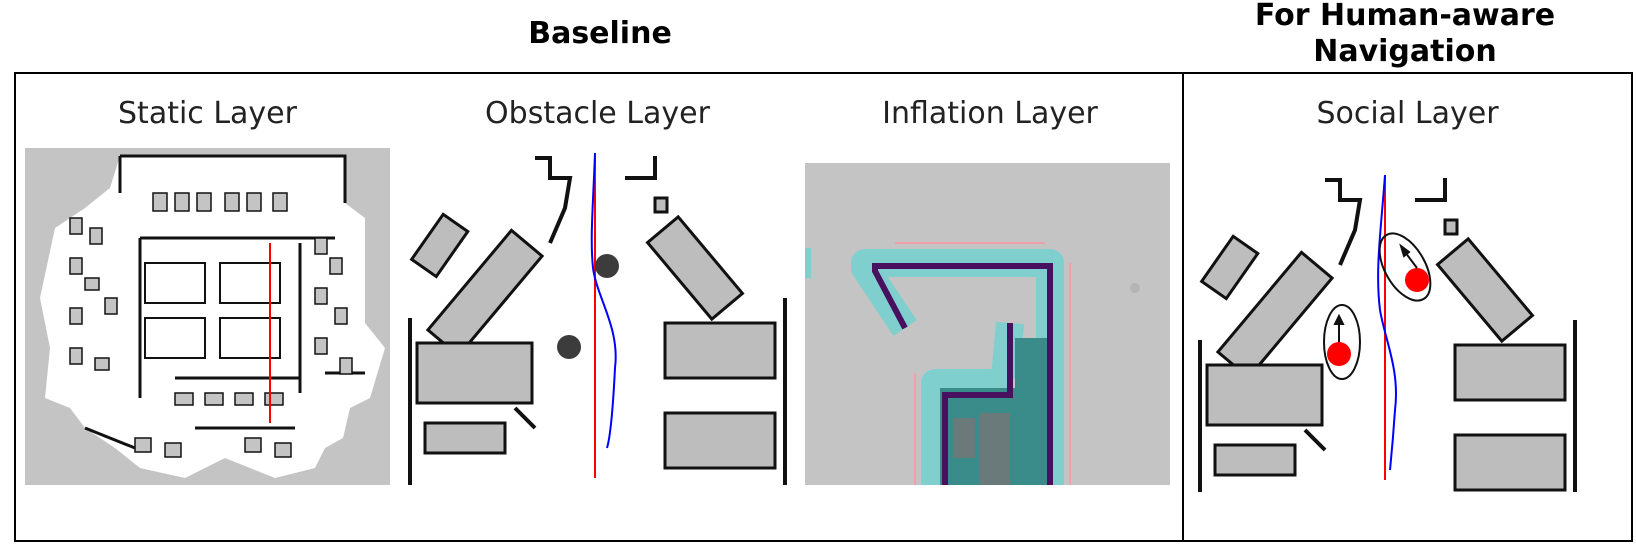 Image resolution: width=1636 pixels, height=544 pixels. Describe the element at coordinates (207, 113) in the screenshot. I see `static-layer-title: Static Layer` at that location.